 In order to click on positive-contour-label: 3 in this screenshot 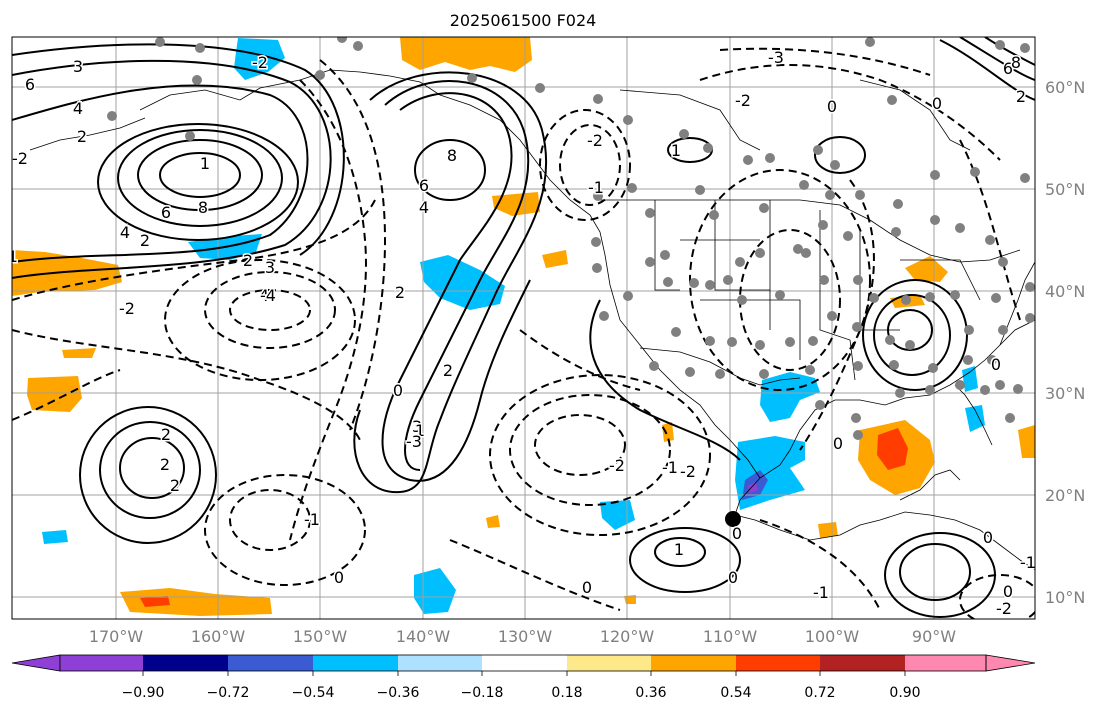, I will do `click(78, 66)`.